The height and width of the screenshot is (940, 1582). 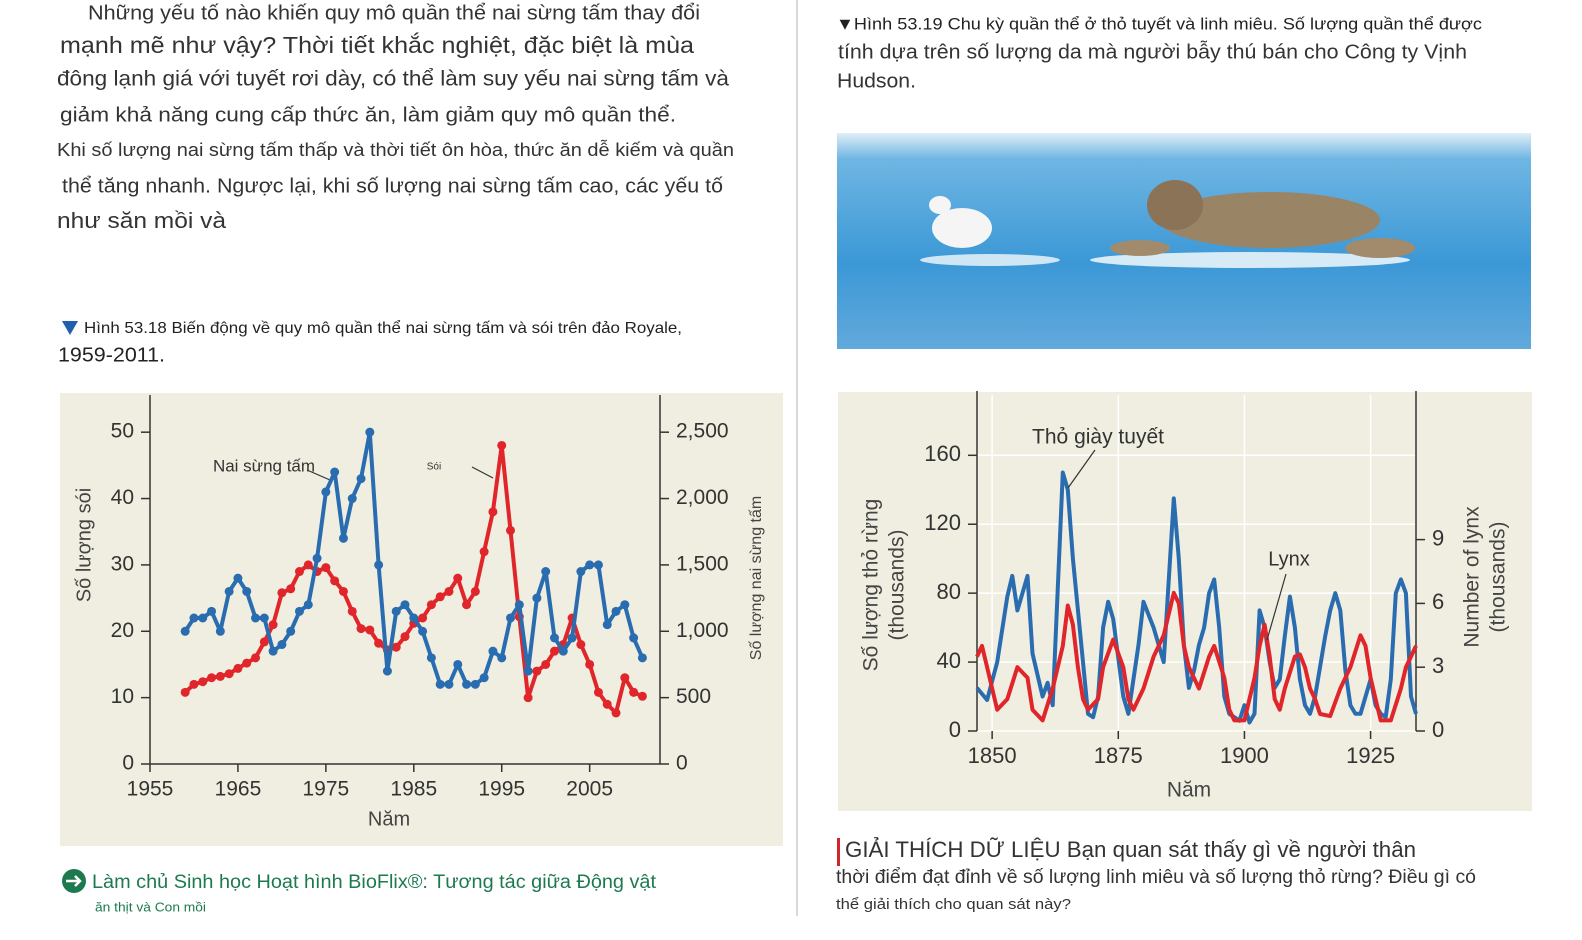 I want to click on y-tick-label: 120, so click(x=942, y=522).